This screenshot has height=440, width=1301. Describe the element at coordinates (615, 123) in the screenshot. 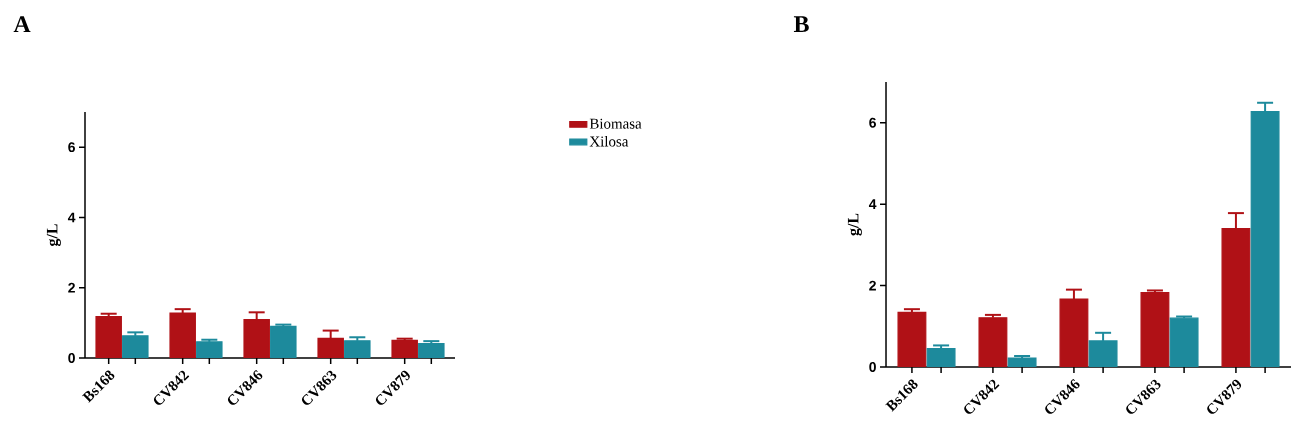

I see `legend-label: Biomasa` at that location.